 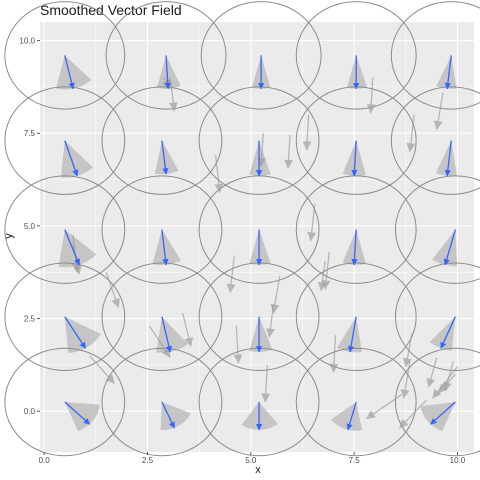 What do you see at coordinates (458, 460) in the screenshot?
I see `x-tick-label: 10.0` at bounding box center [458, 460].